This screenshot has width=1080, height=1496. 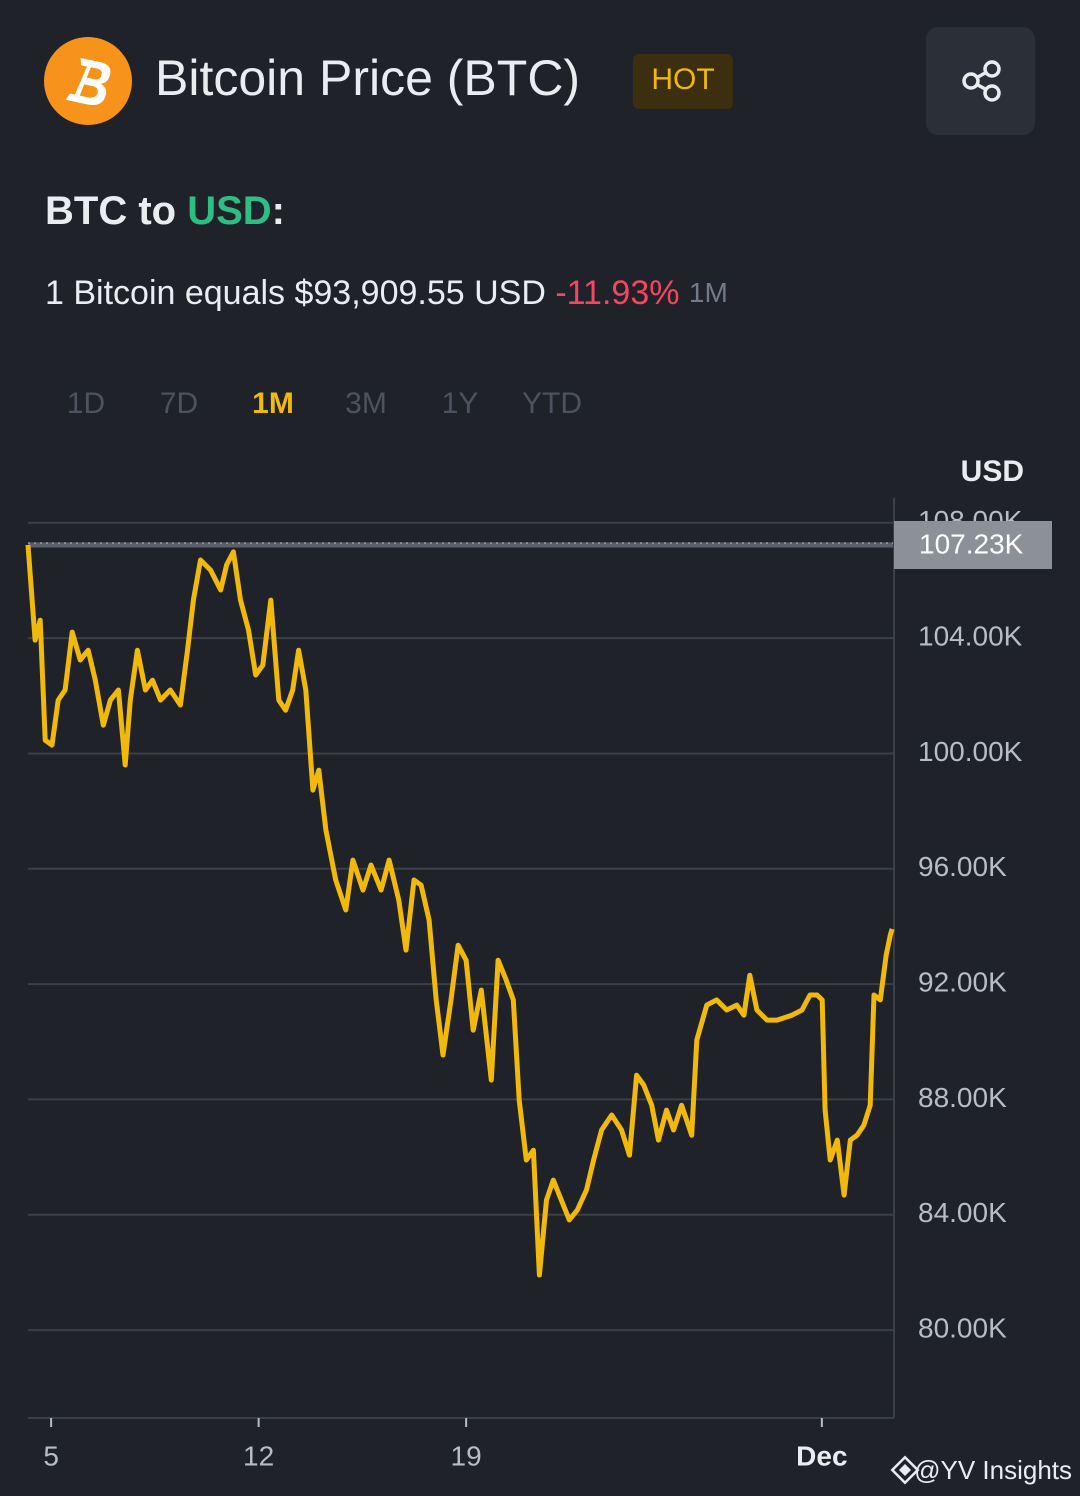 I want to click on pair-prefix: BTC to, so click(x=116, y=211).